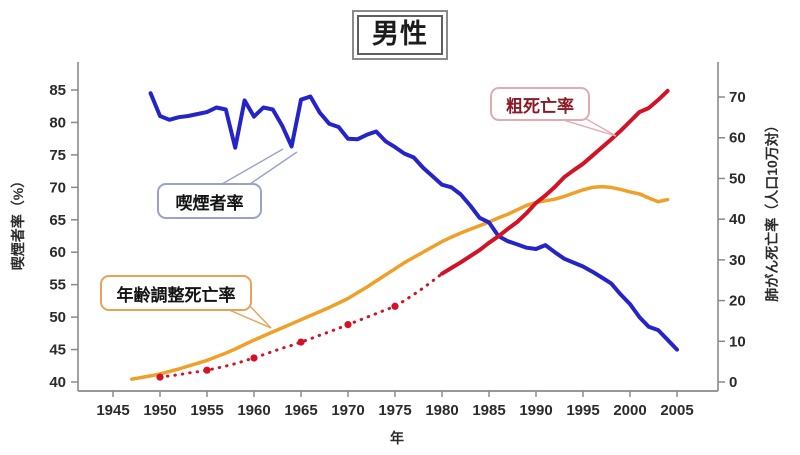 The width and height of the screenshot is (800, 455). What do you see at coordinates (300, 410) in the screenshot?
I see `svg-text: 1965` at bounding box center [300, 410].